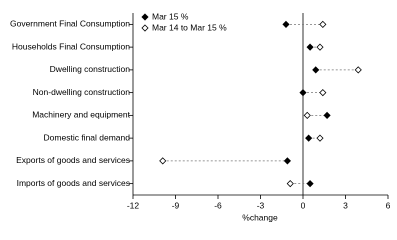  What do you see at coordinates (71, 46) in the screenshot?
I see `y-tick-label: Households Final Consumption` at bounding box center [71, 46].